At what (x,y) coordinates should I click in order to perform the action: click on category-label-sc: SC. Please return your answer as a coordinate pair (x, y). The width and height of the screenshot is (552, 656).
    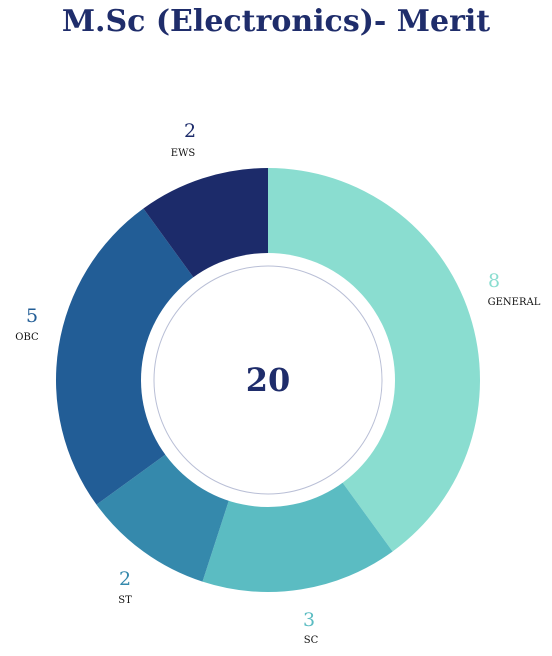
    Looking at the image, I should click on (311, 640).